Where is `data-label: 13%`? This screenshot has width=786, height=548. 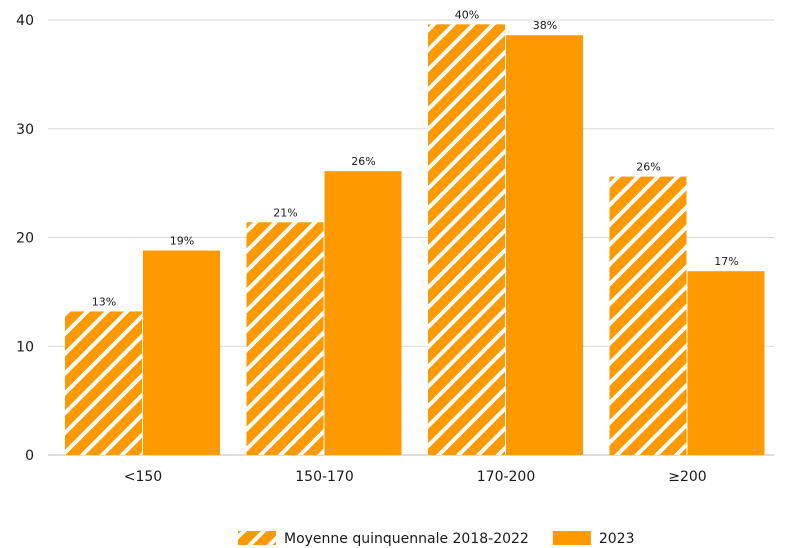 data-label: 13% is located at coordinates (104, 301).